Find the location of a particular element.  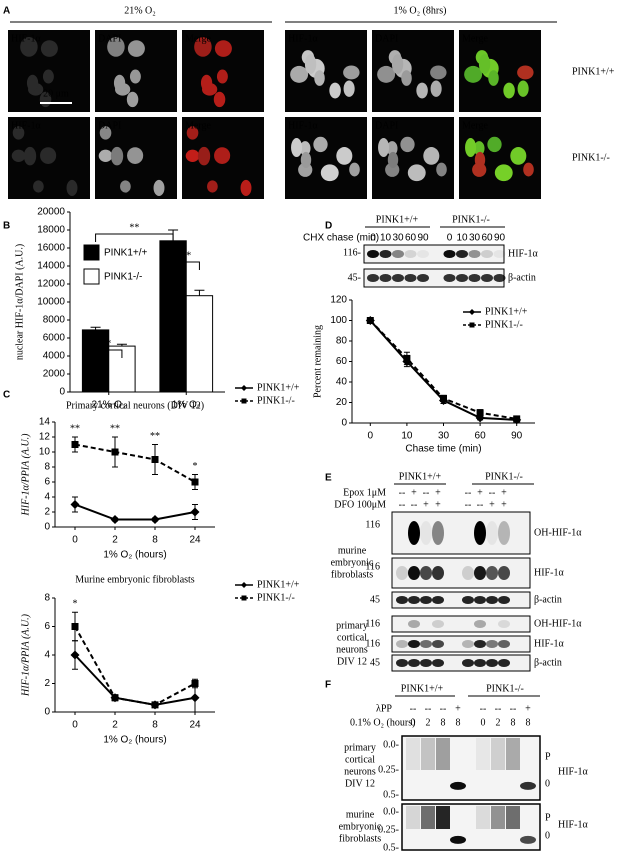

lane-label: 60 is located at coordinates (487, 238).